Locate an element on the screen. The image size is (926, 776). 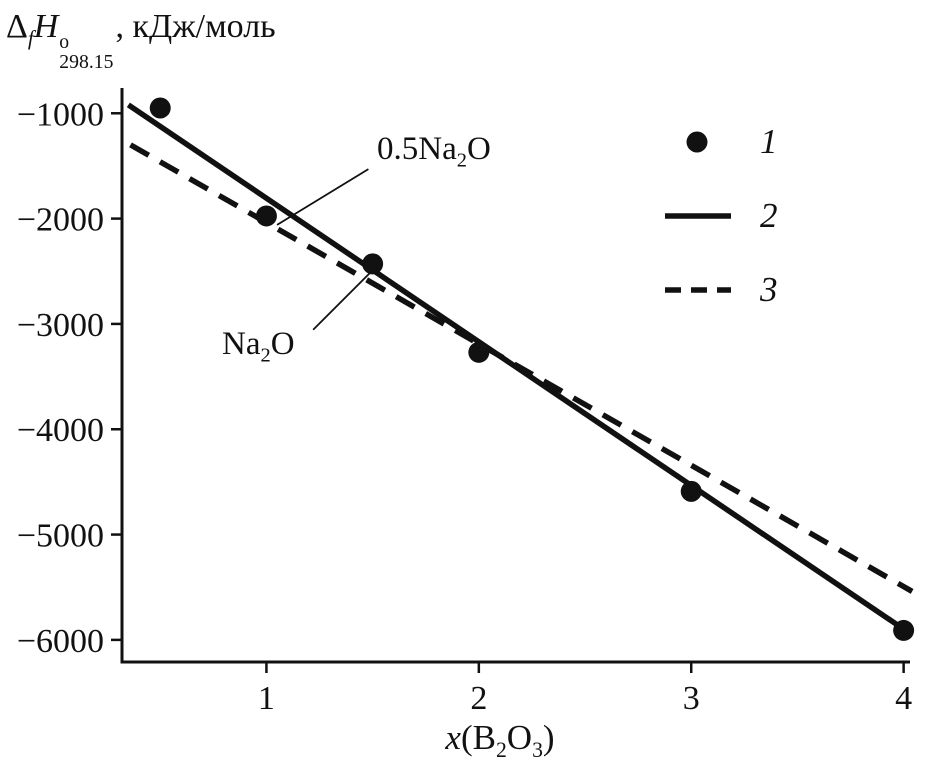
annotation-0_5na2o: 0.5Na2O is located at coordinates (434, 152).